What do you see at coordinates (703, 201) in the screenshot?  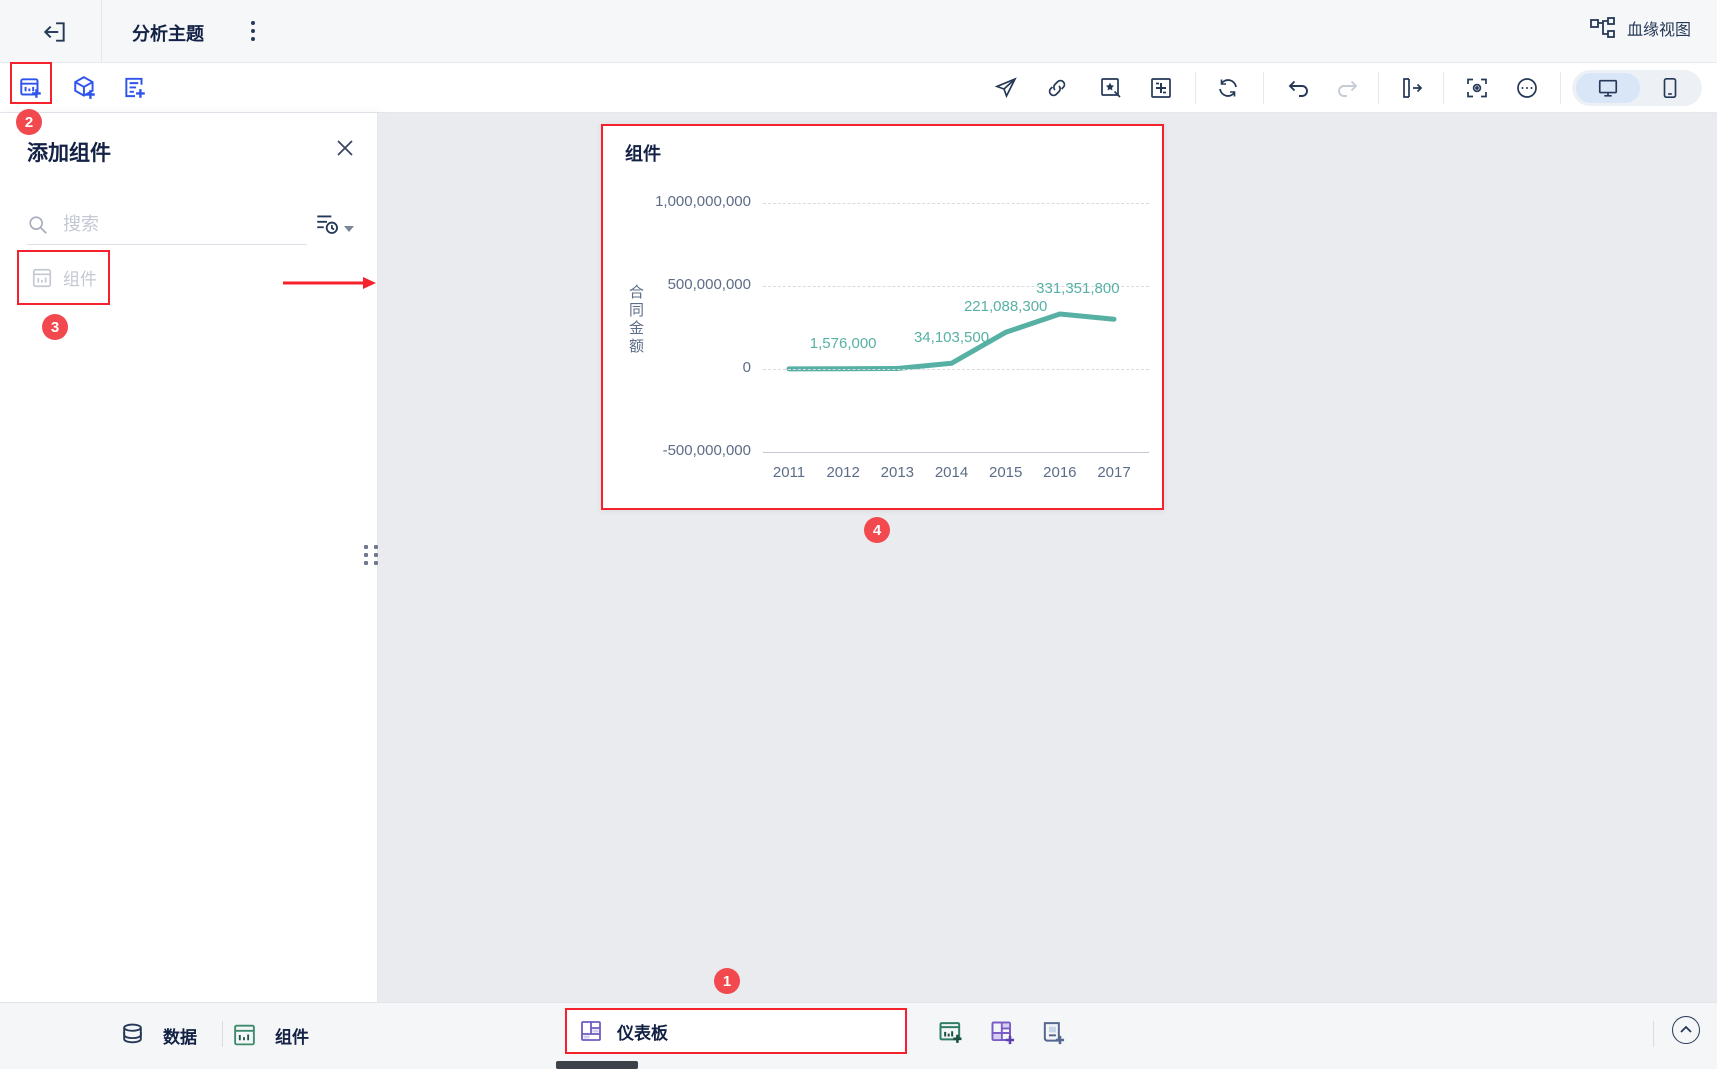 I see `y-tick-label: 1,000,000,000` at bounding box center [703, 201].